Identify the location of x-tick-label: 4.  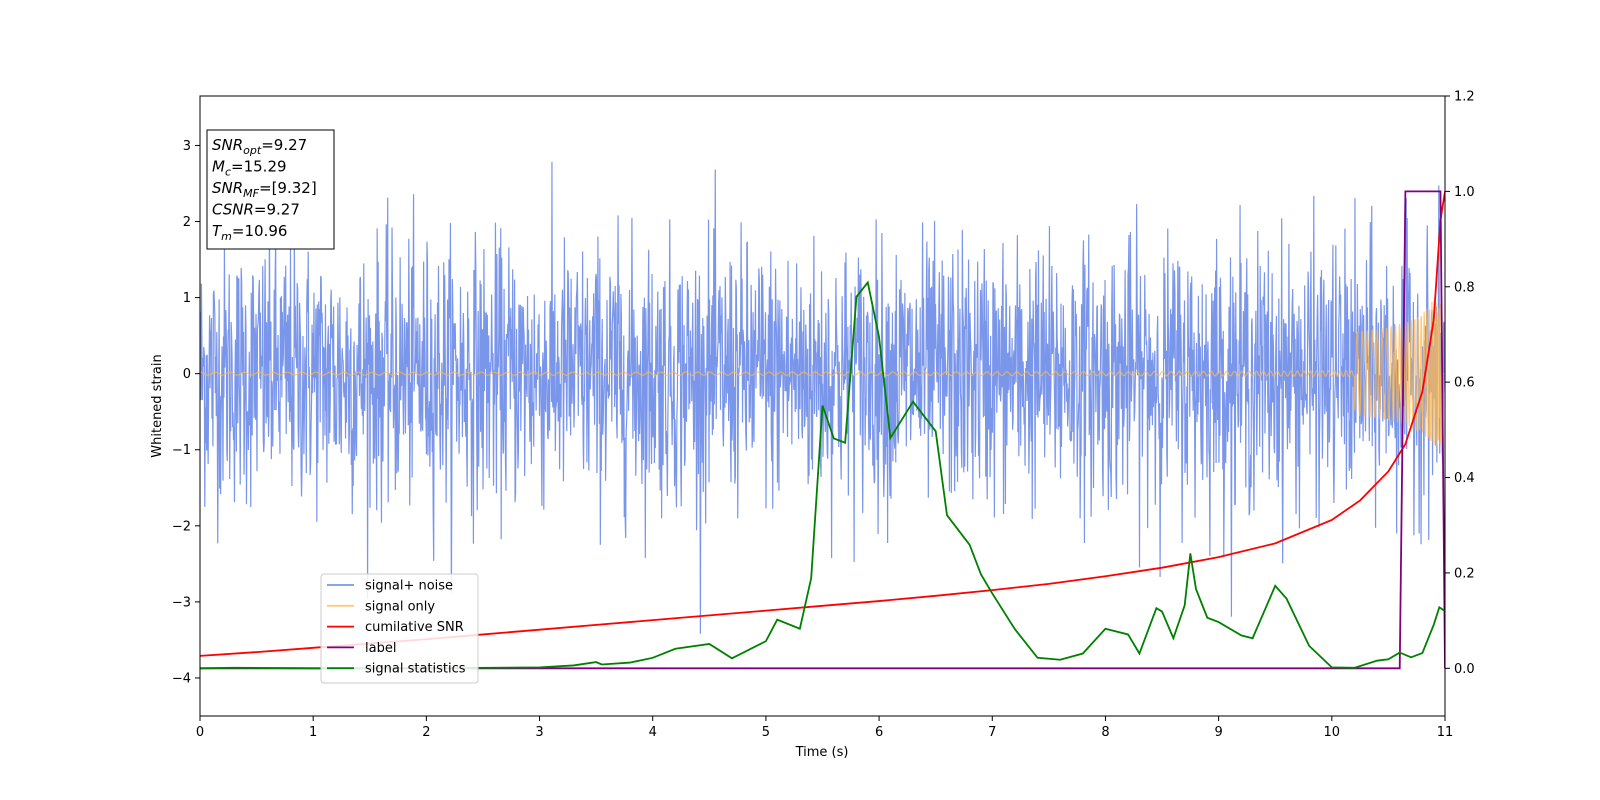
(653, 732).